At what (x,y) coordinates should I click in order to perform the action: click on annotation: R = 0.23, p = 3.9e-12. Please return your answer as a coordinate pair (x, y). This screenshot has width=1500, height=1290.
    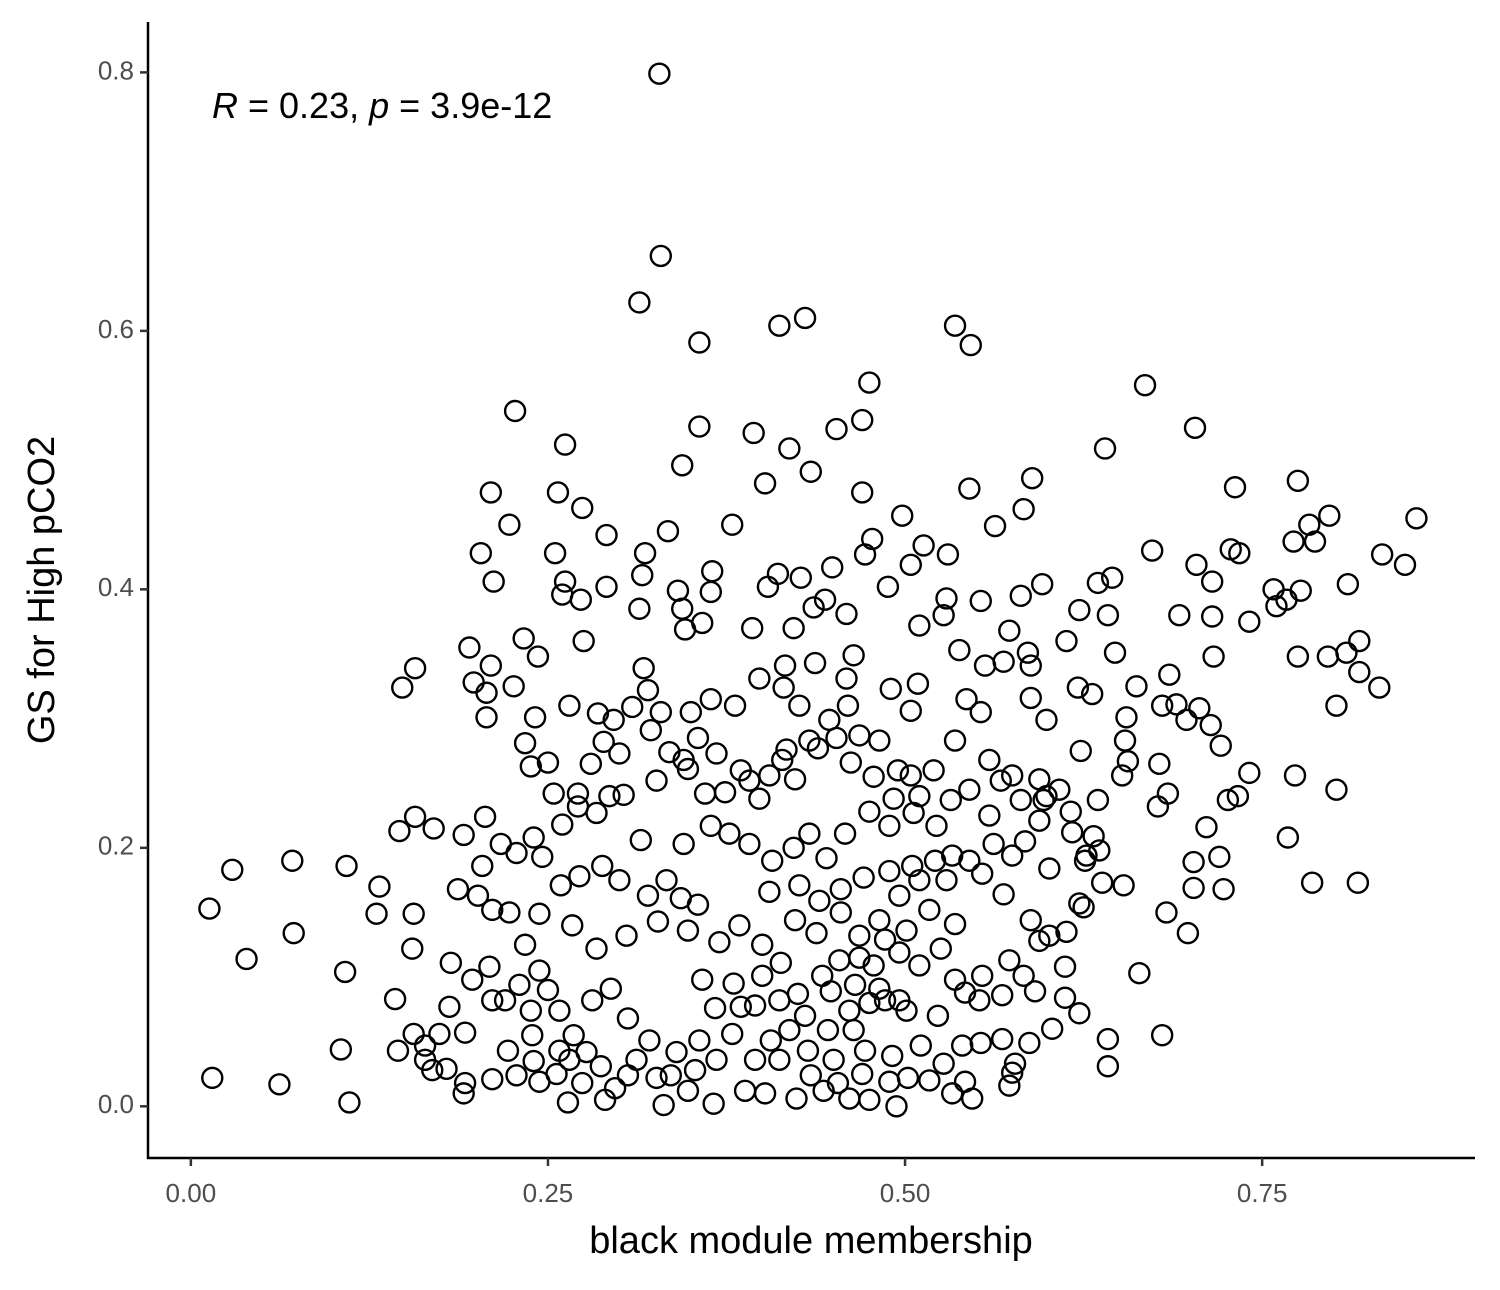
    Looking at the image, I should click on (382, 105).